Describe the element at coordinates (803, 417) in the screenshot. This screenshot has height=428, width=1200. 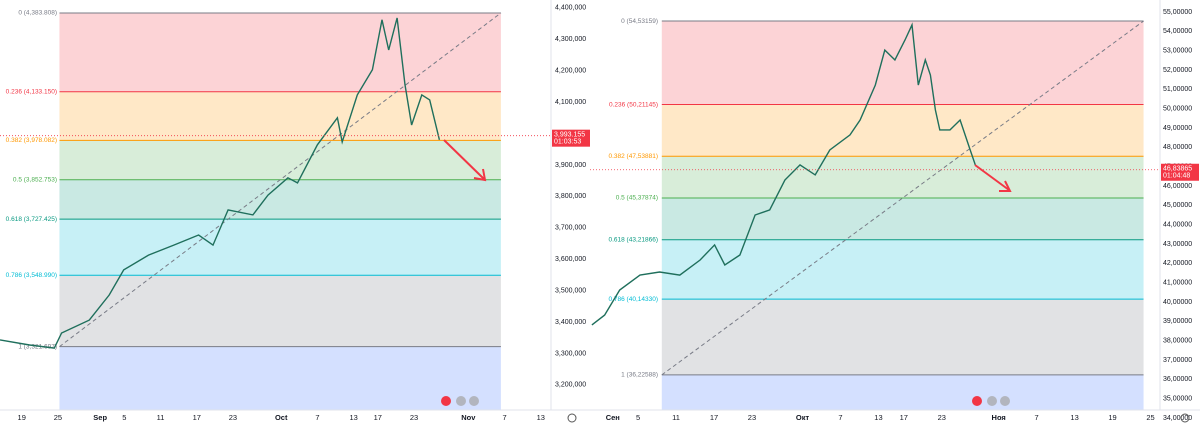
I see `x-tick-label: Окт` at that location.